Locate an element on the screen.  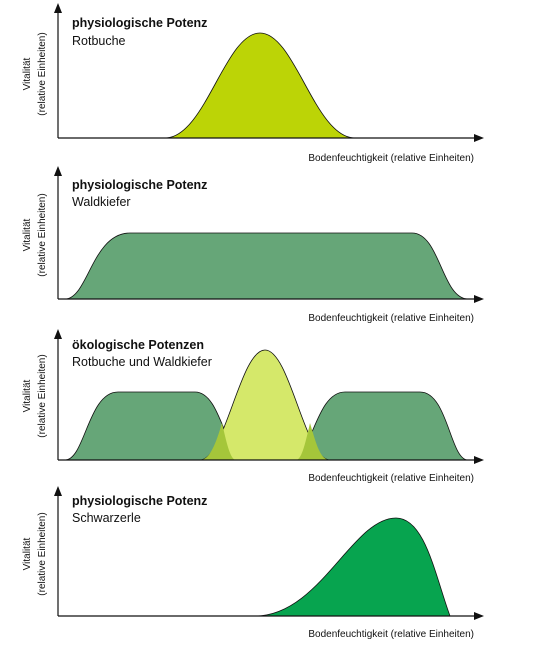
panel-subtitle: Rotbuche is located at coordinates (99, 41).